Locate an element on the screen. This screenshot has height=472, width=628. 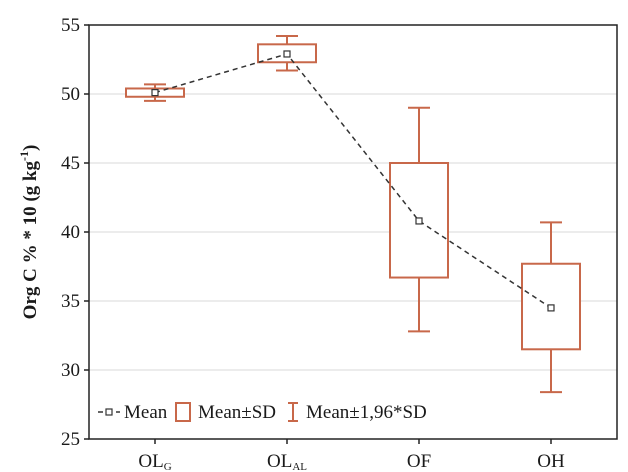
x-tick-label: OLG is located at coordinates (154, 461).